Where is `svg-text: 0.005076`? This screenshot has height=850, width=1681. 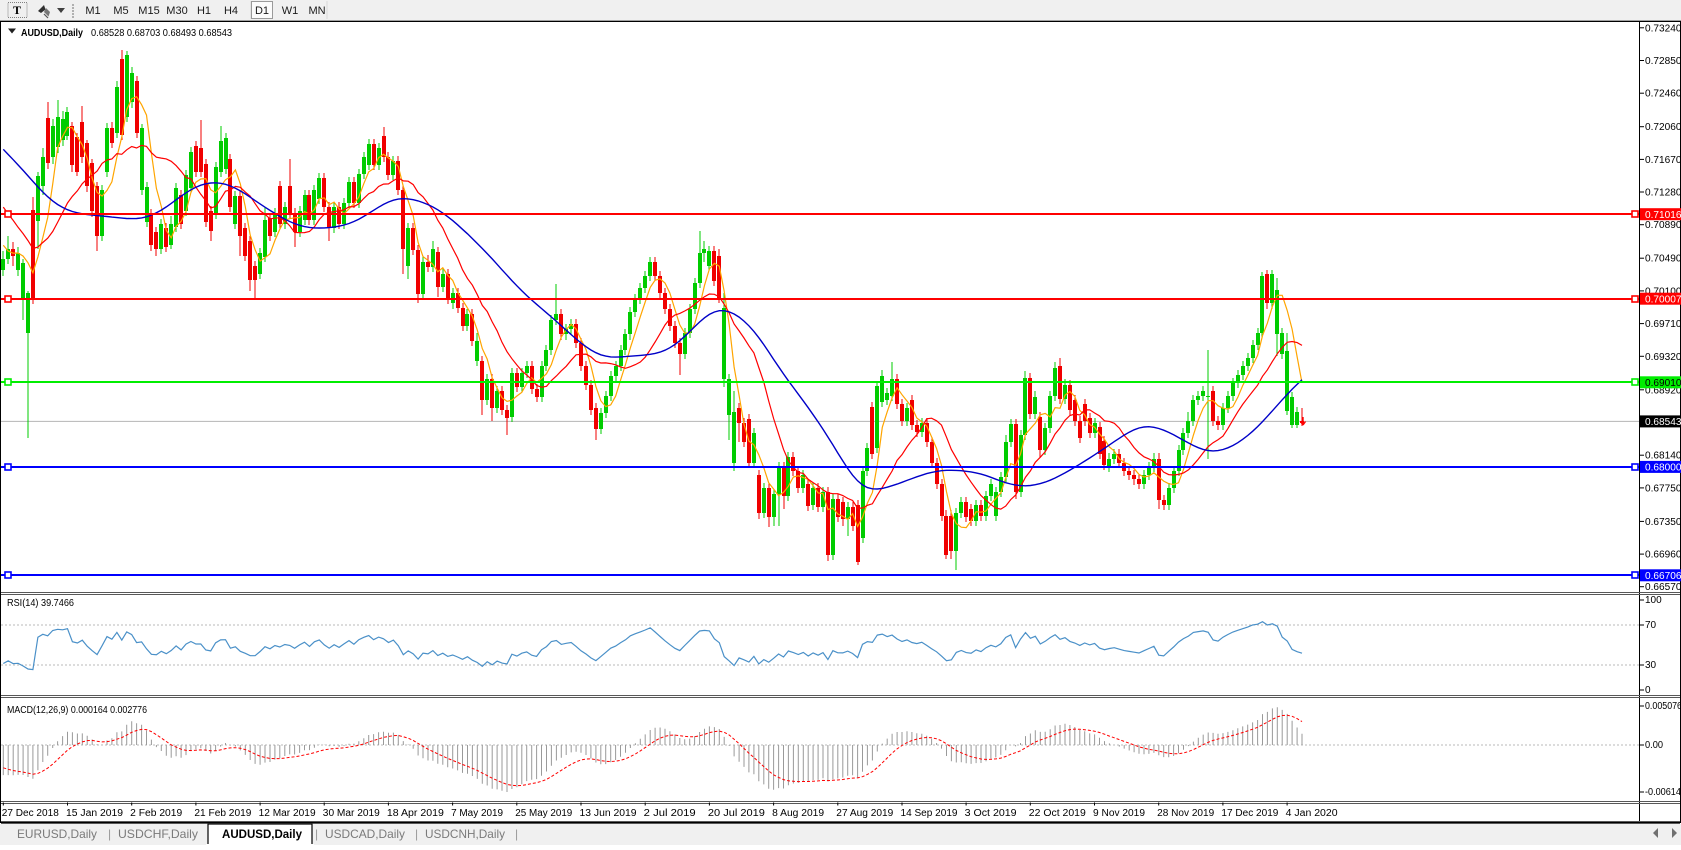
svg-text: 0.005076 is located at coordinates (1663, 706).